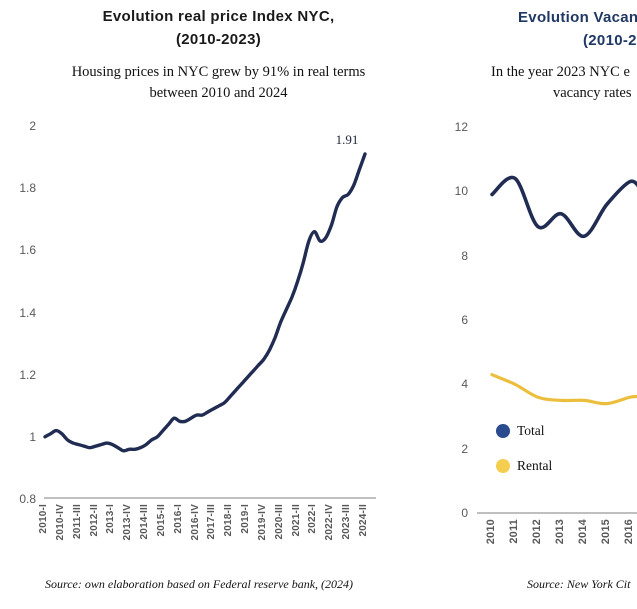 Image resolution: width=637 pixels, height=609 pixels. I want to click on x-tick-label: 2013, so click(560, 532).